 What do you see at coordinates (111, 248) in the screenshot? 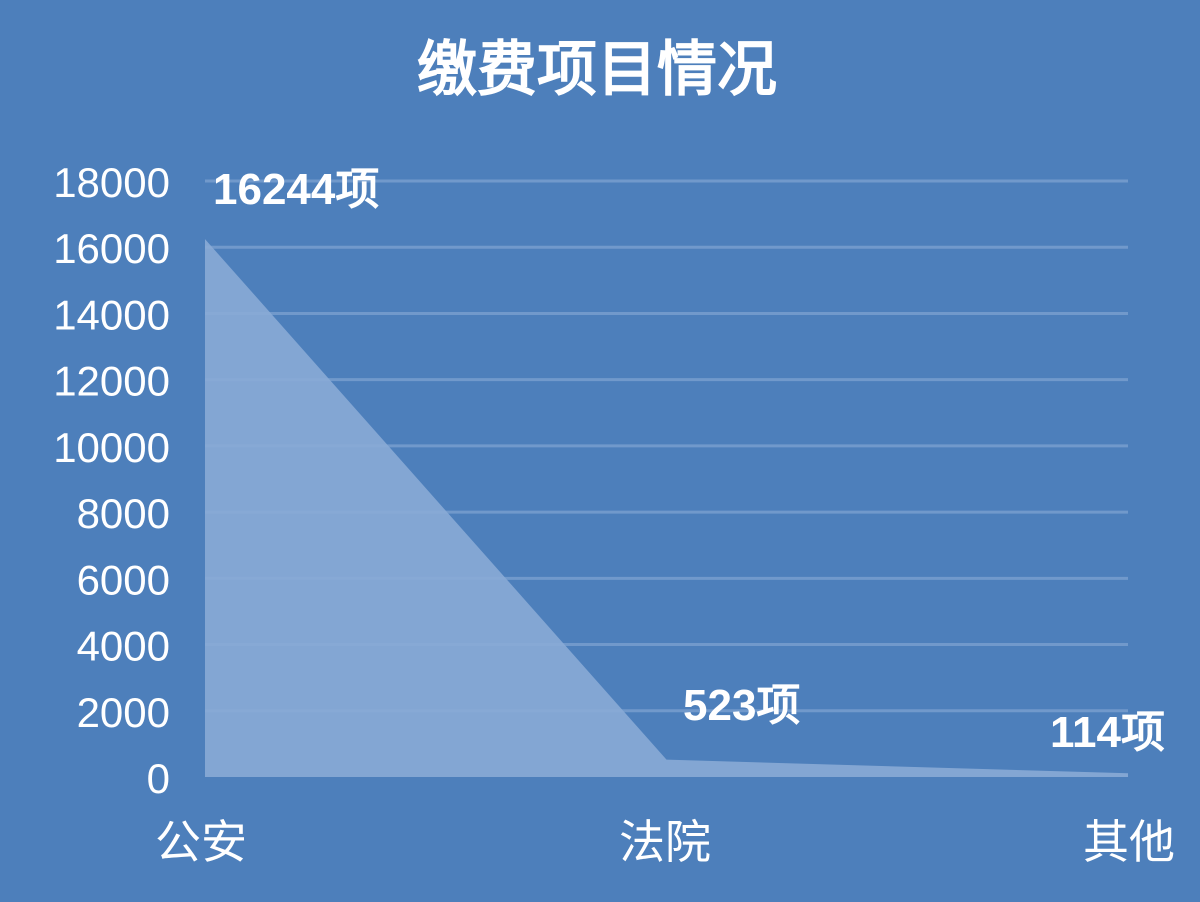
I see `y-tick-label: 16000` at bounding box center [111, 248].